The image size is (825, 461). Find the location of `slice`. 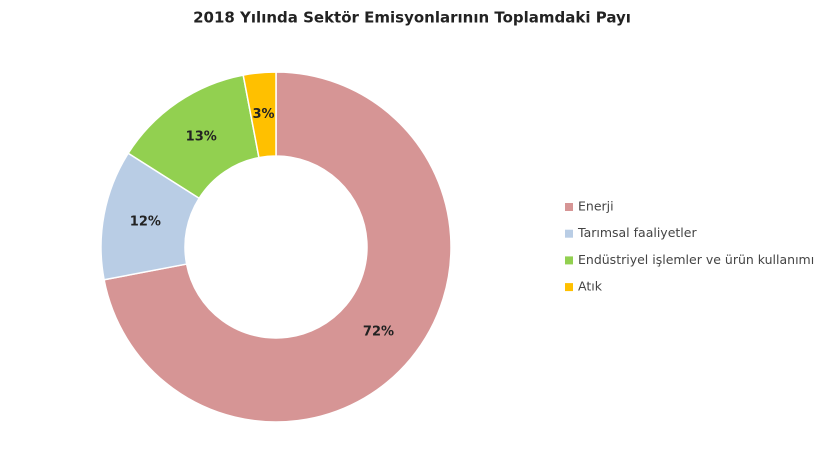

slice is located at coordinates (259, 115).